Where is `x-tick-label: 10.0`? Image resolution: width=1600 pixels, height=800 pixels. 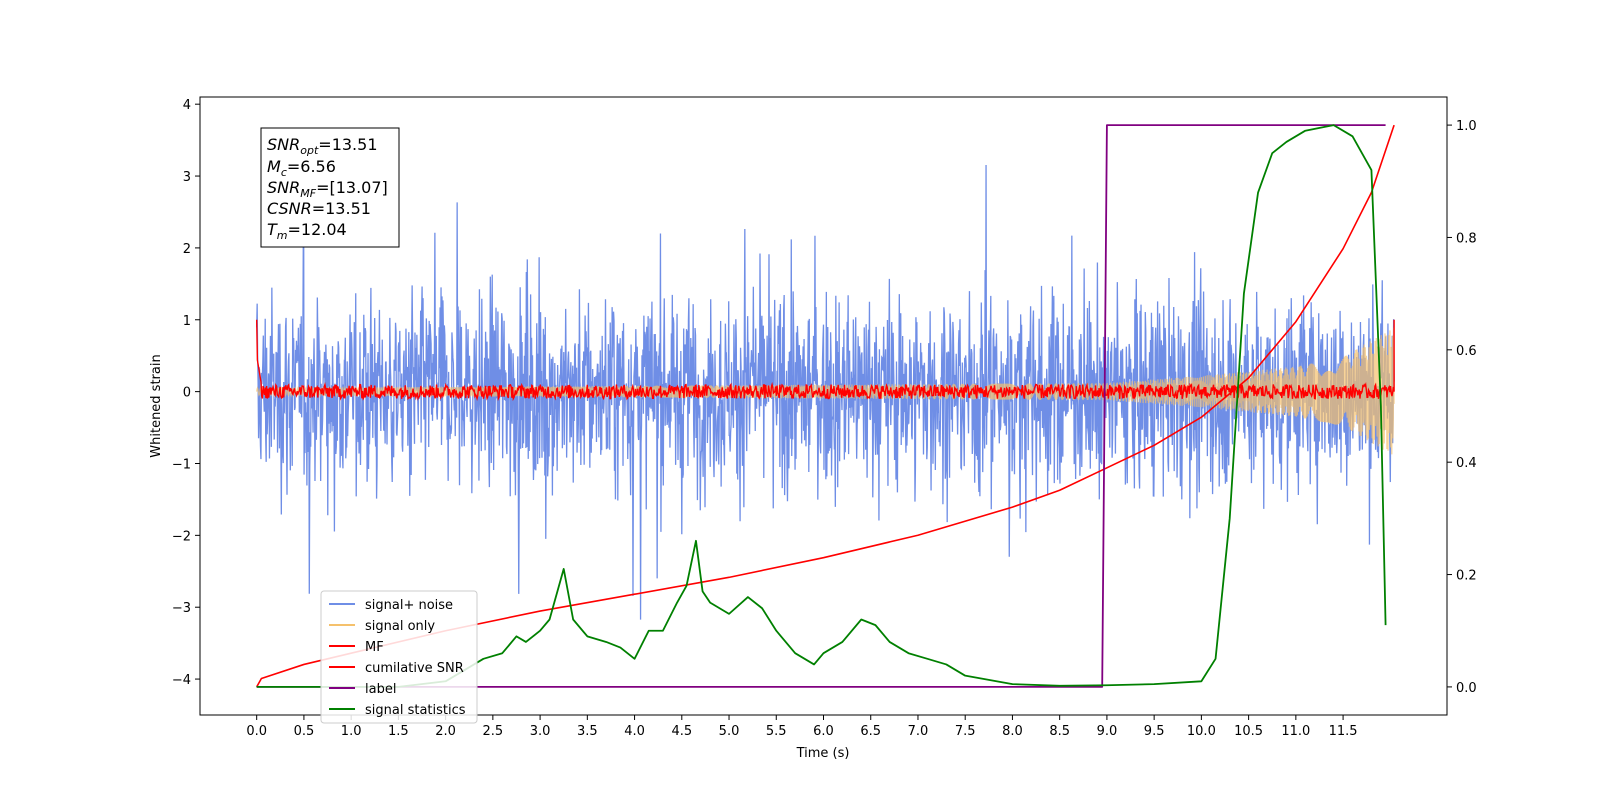
x-tick-label: 10.0 is located at coordinates (1201, 731).